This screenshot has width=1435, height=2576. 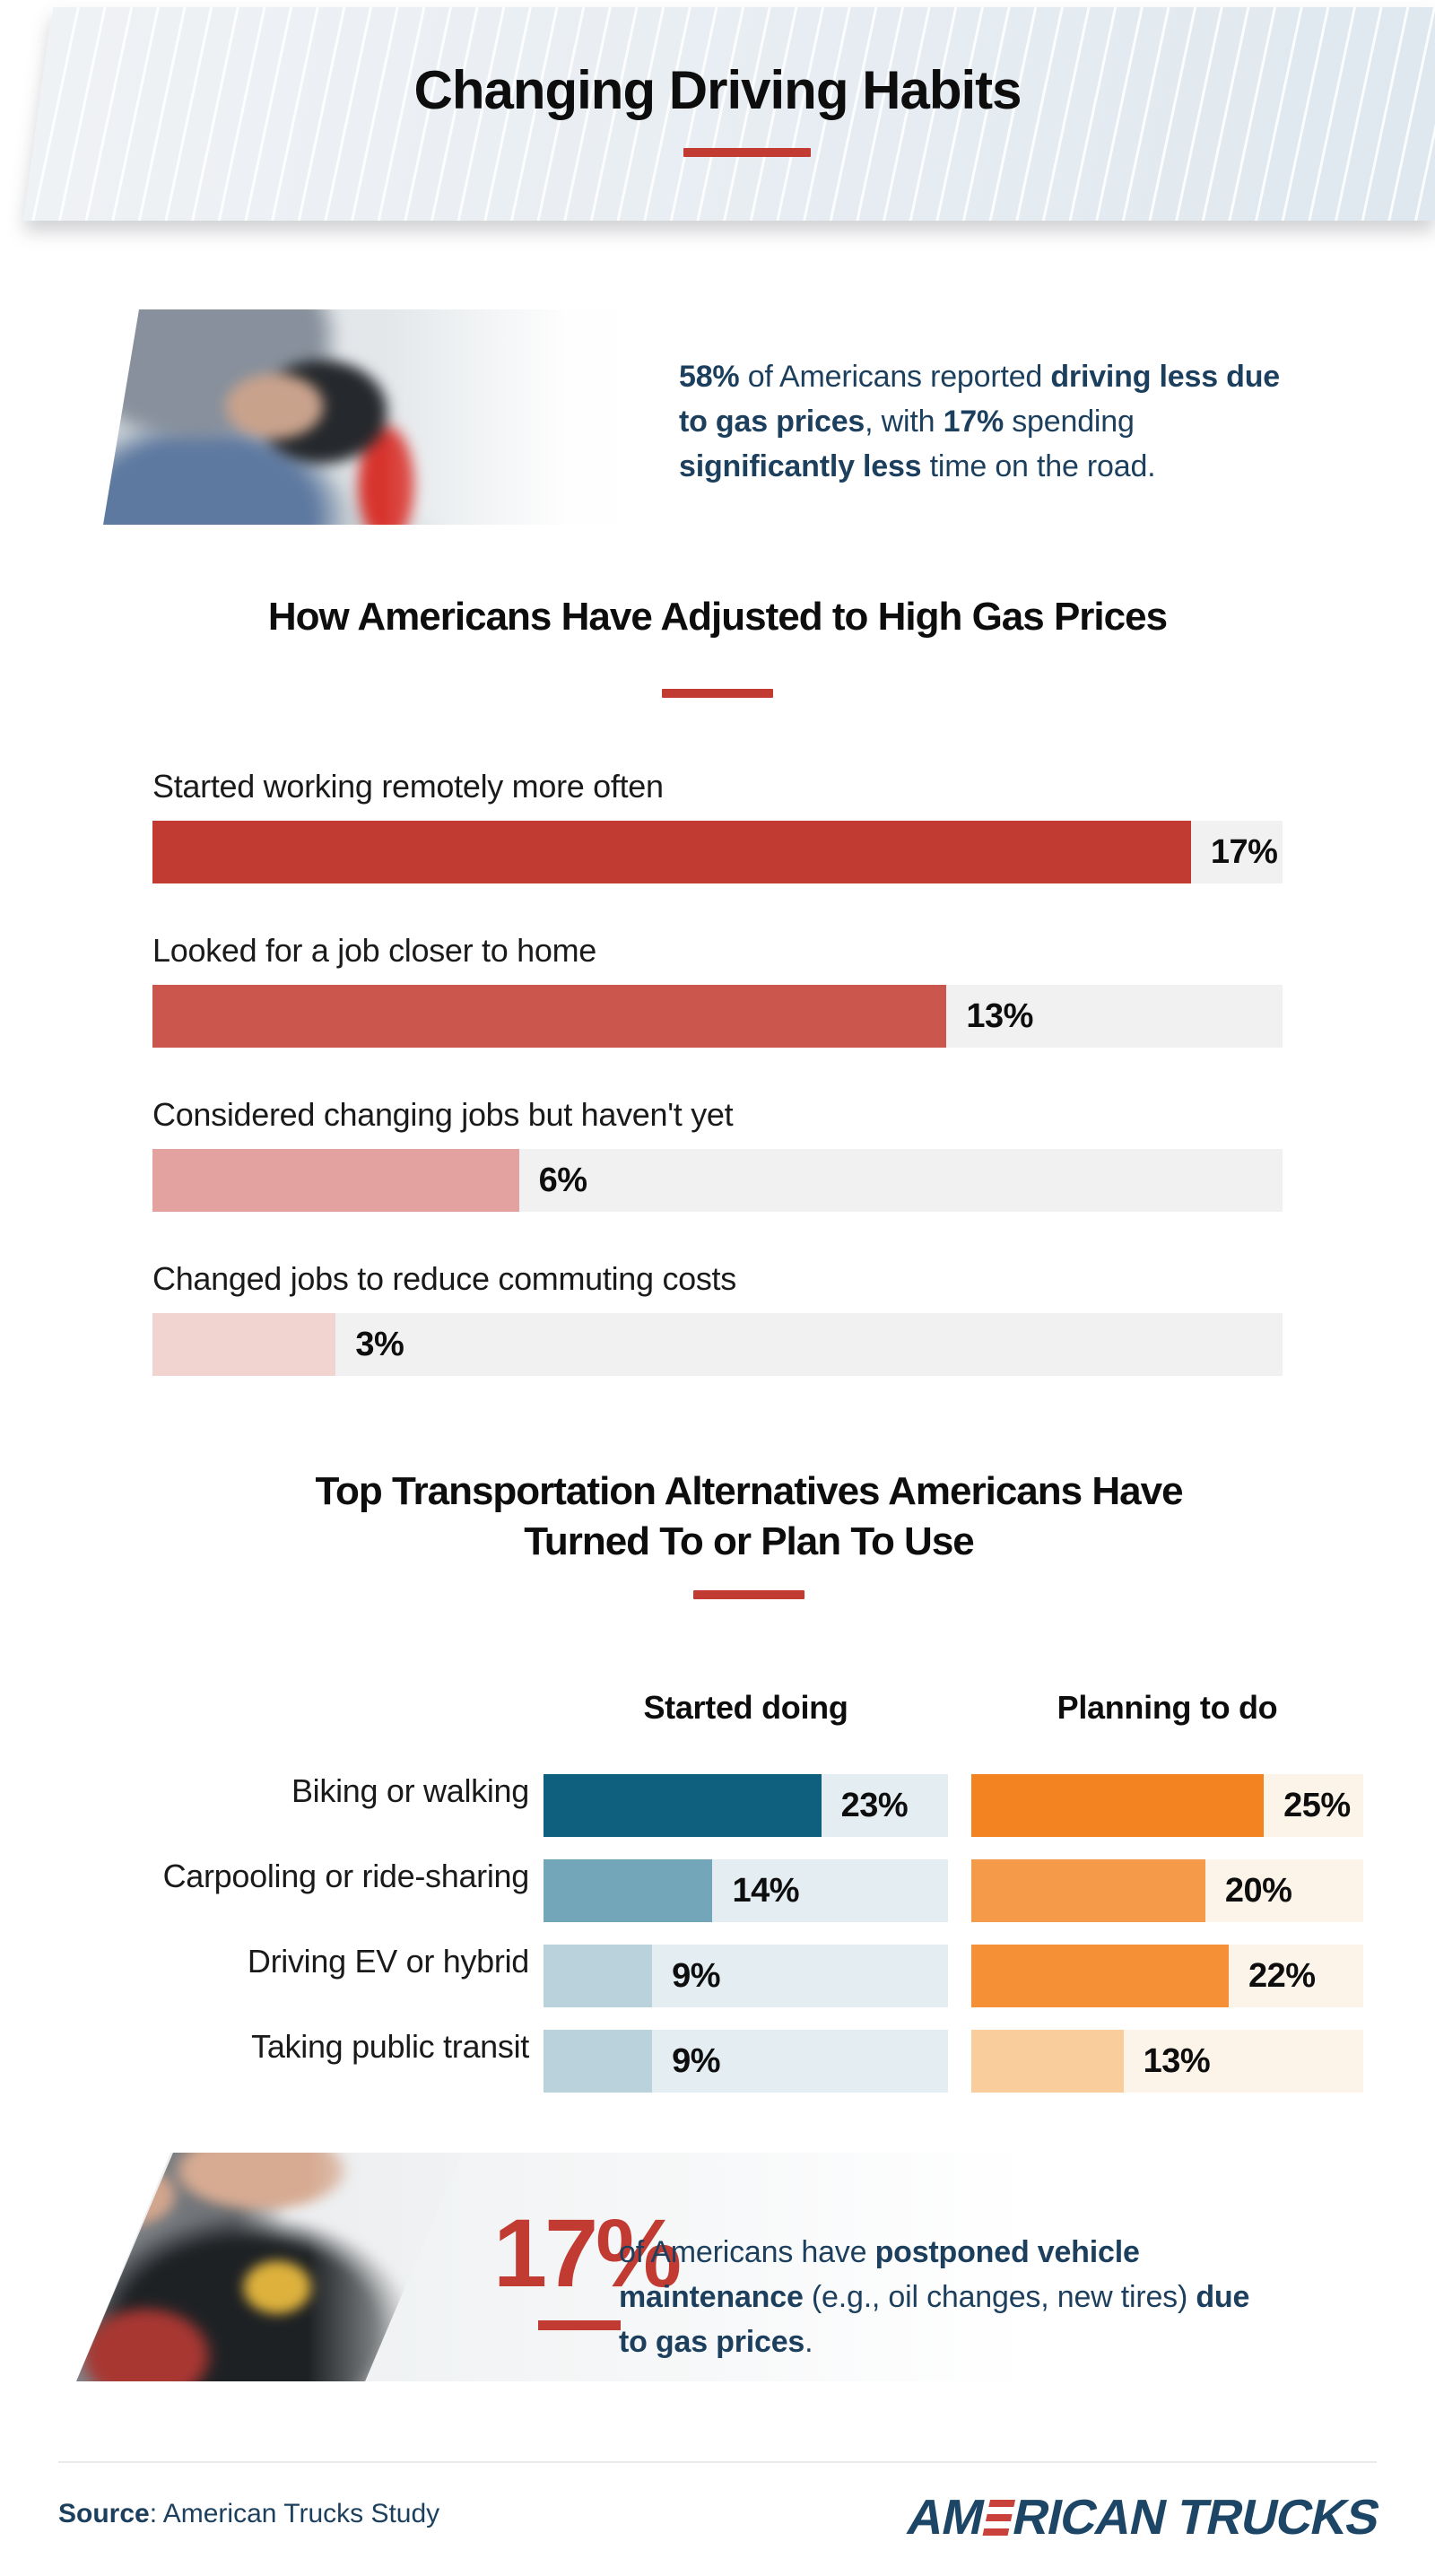 I want to click on row-category-label: Carpooling or ride-sharing, so click(x=346, y=1876).